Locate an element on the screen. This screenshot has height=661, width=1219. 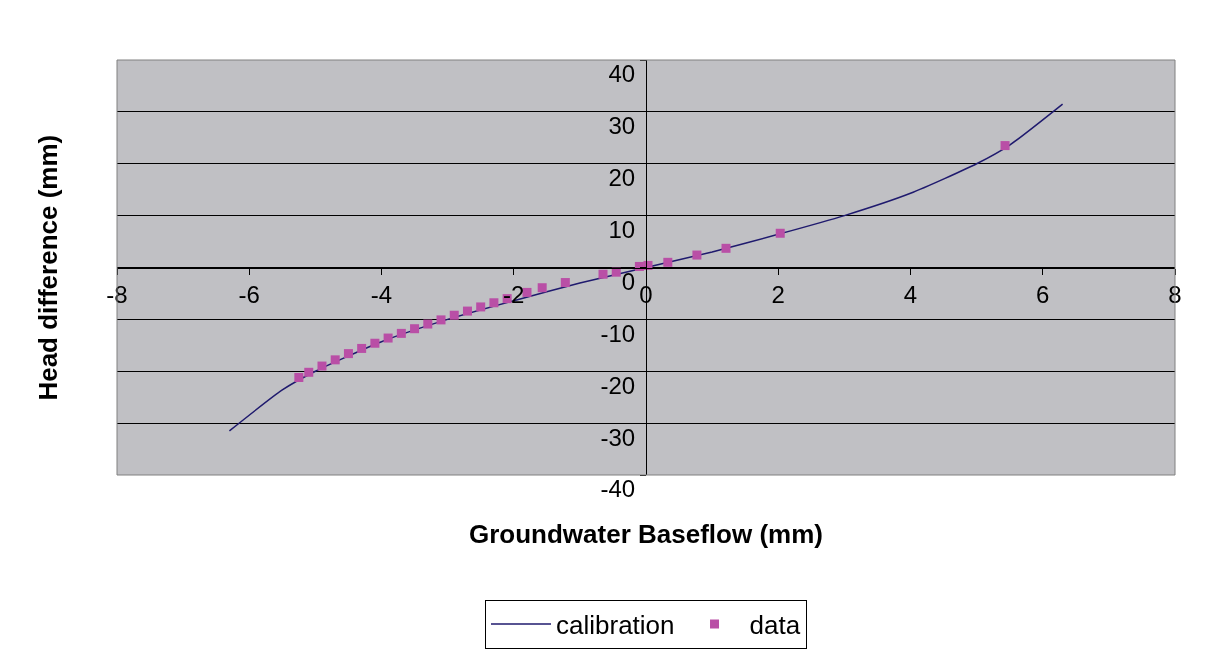
y-tick-label: -40 is located at coordinates (618, 489).